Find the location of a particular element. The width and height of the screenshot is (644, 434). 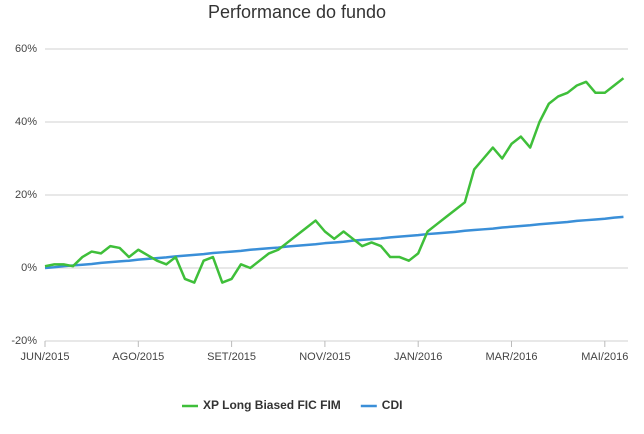

x-tick-label: JAN/2016 is located at coordinates (418, 357).